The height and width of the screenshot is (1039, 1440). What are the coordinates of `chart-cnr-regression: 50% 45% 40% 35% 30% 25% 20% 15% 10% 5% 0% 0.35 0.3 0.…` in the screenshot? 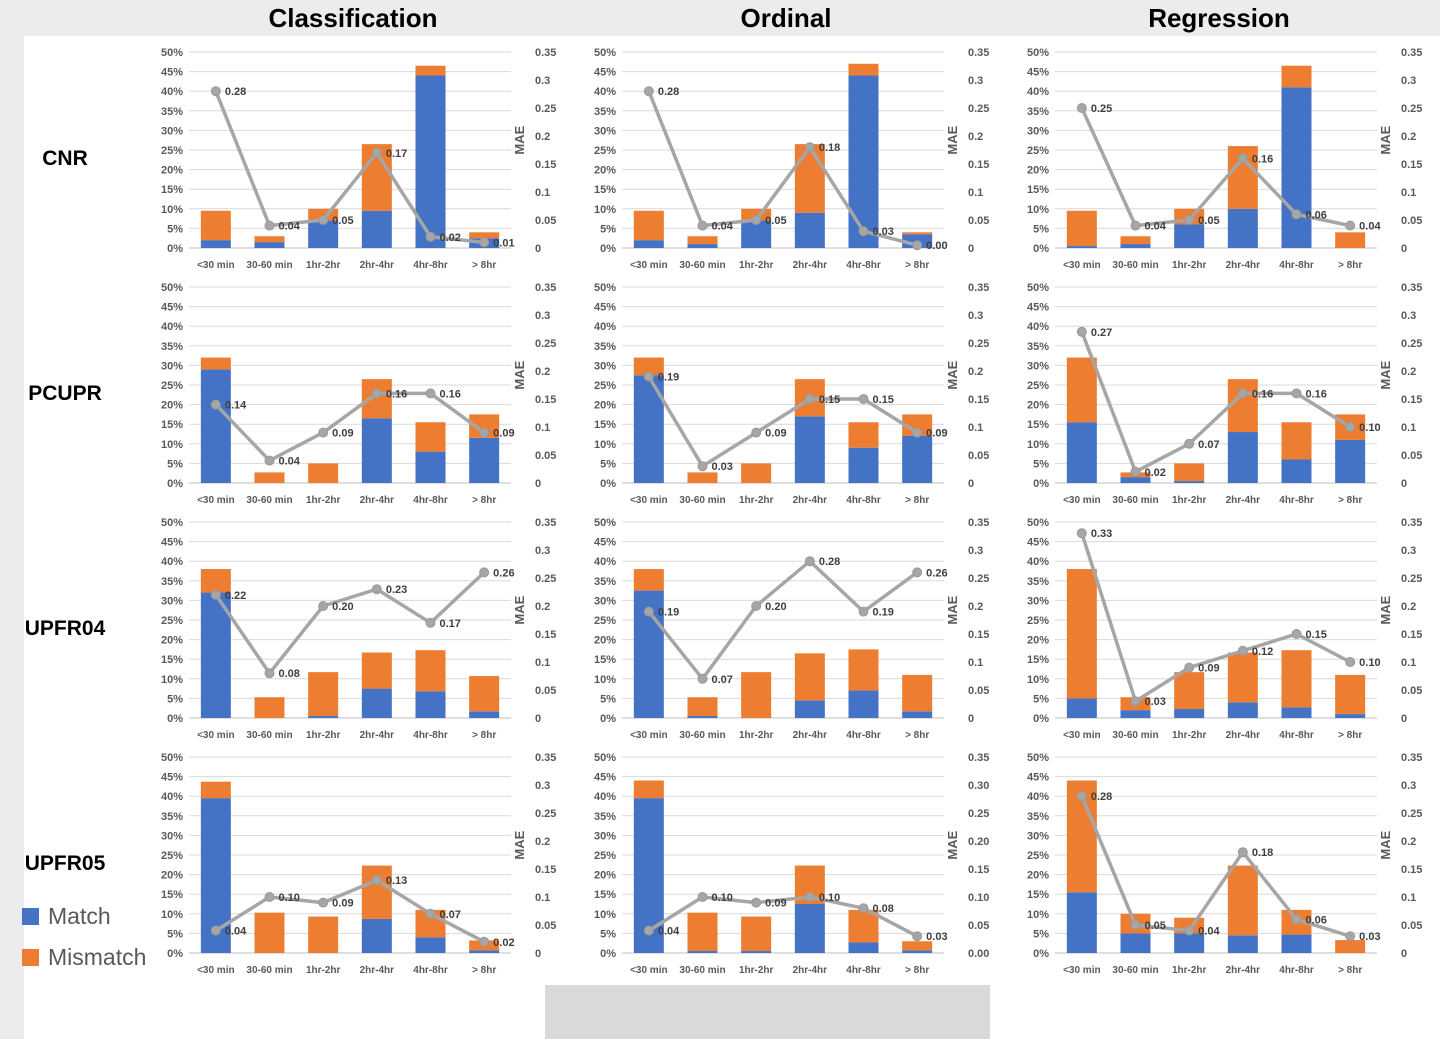 It's located at (1219, 159).